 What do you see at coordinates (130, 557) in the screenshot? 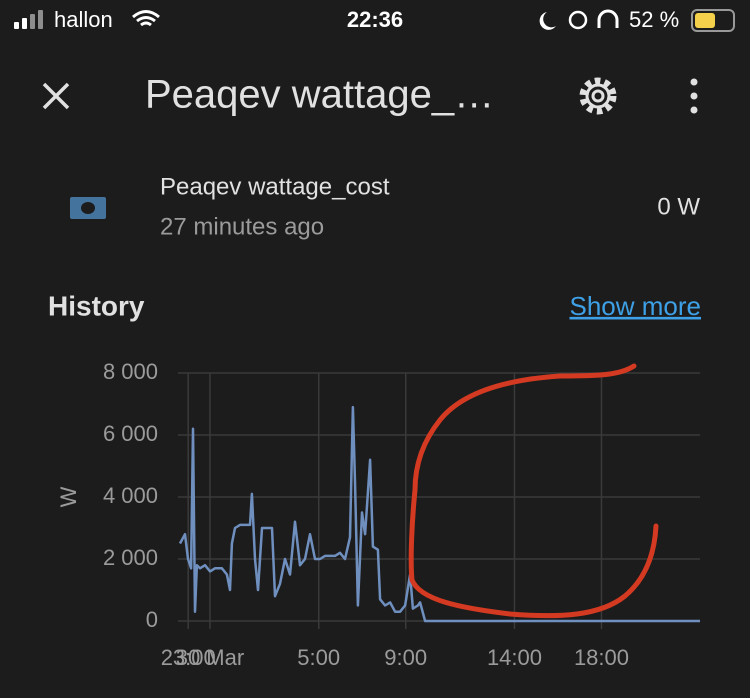
I see `y-tick-label: 2 000` at bounding box center [130, 557].